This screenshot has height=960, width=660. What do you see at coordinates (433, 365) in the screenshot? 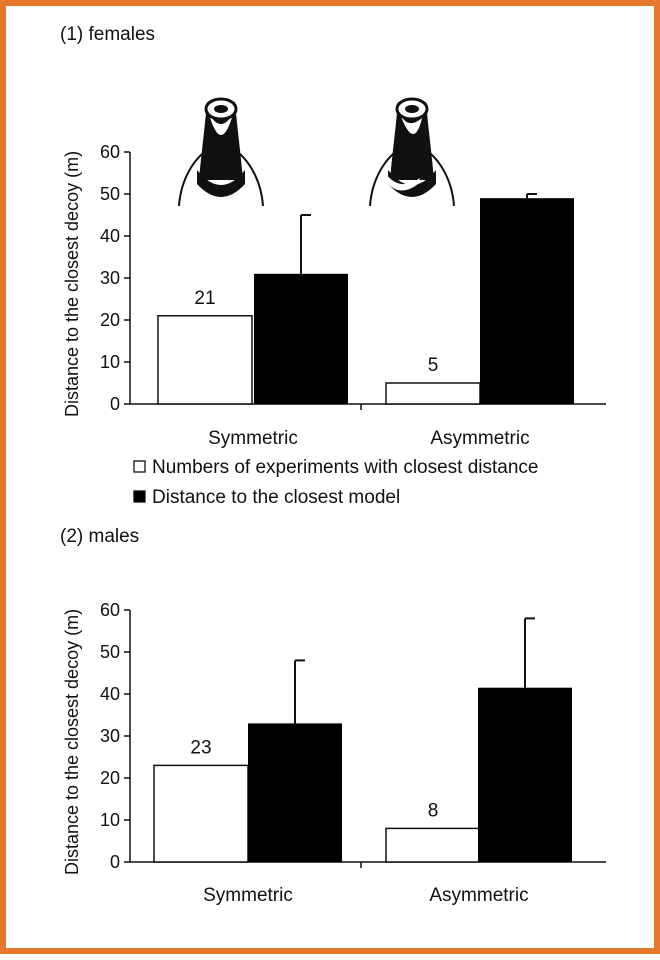
I see `data-label: 5` at bounding box center [433, 365].